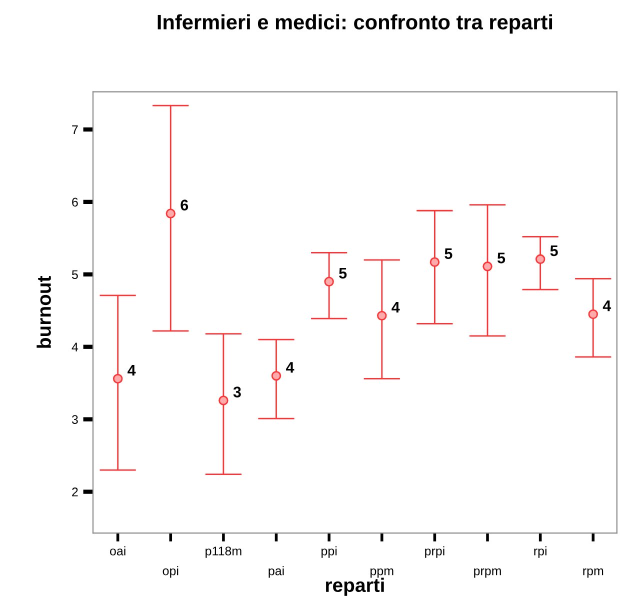  Describe the element at coordinates (540, 552) in the screenshot. I see `x-tick-label: rpi` at that location.